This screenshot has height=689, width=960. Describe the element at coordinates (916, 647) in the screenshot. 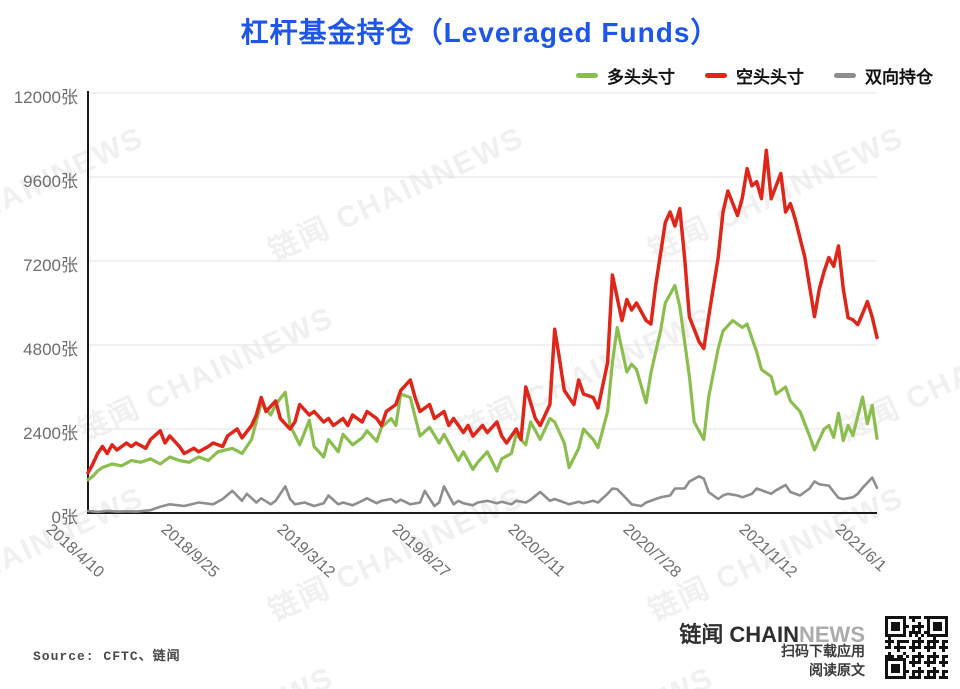

I see `qr-code` at that location.